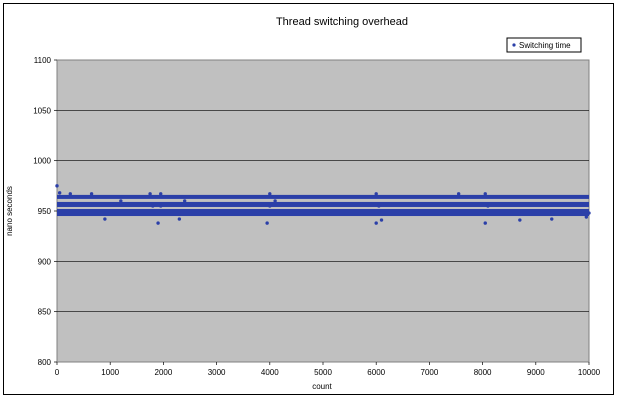  What do you see at coordinates (589, 372) in the screenshot?
I see `x-tick-label: 10000` at bounding box center [589, 372].